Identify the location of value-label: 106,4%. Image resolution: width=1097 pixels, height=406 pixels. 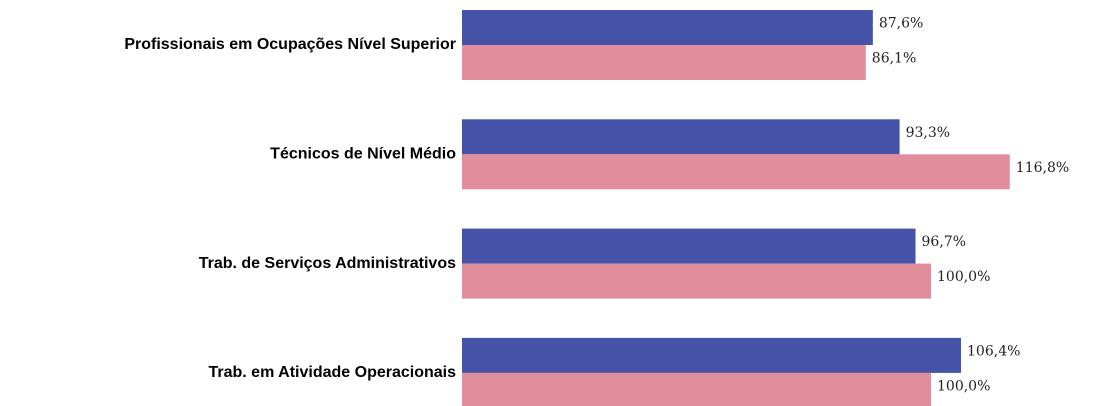
(993, 351).